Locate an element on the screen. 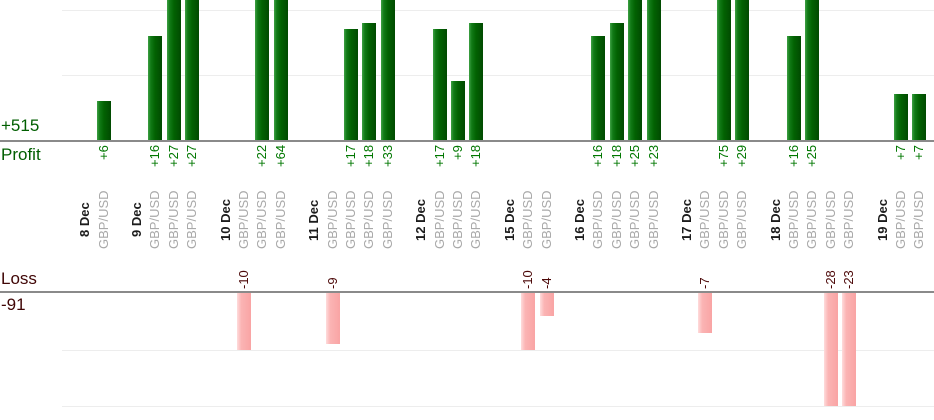 This screenshot has width=934, height=420. loss-axis-title: Loss is located at coordinates (19, 278).